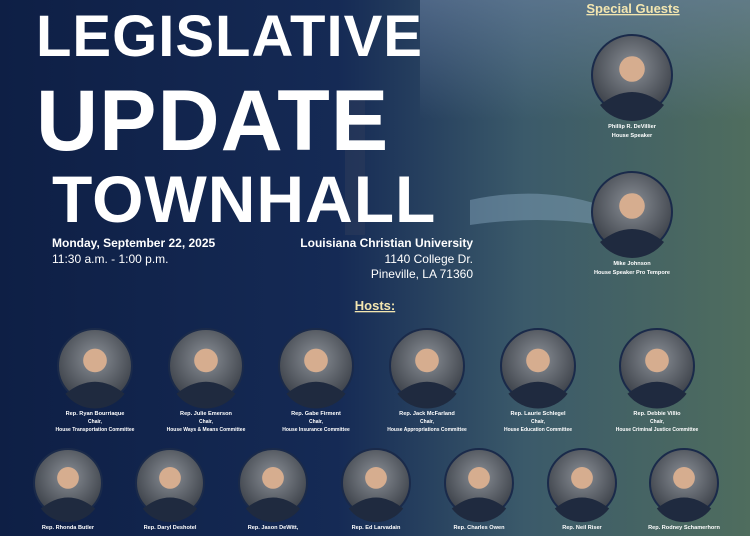  Describe the element at coordinates (422, 274) in the screenshot. I see `venue-city: Pineville, LA 71360` at that location.